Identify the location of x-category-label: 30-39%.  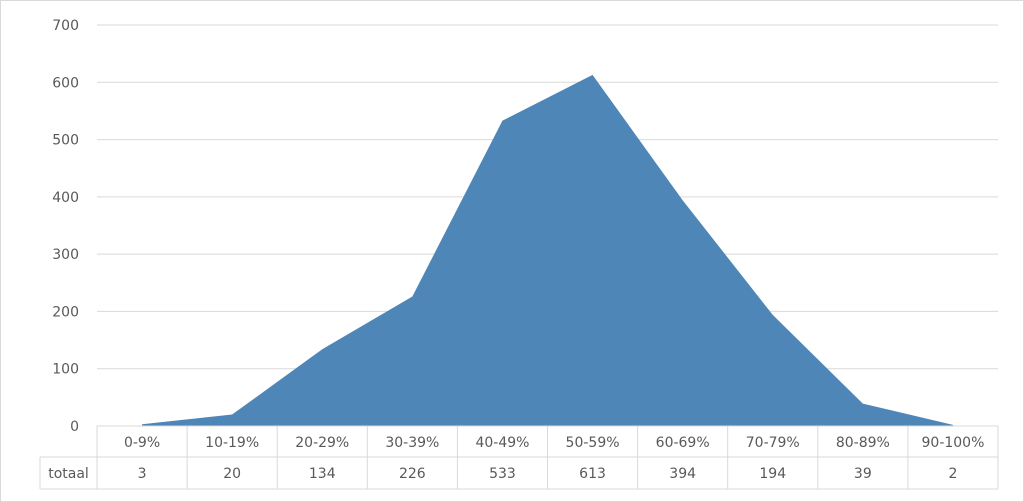
(412, 443).